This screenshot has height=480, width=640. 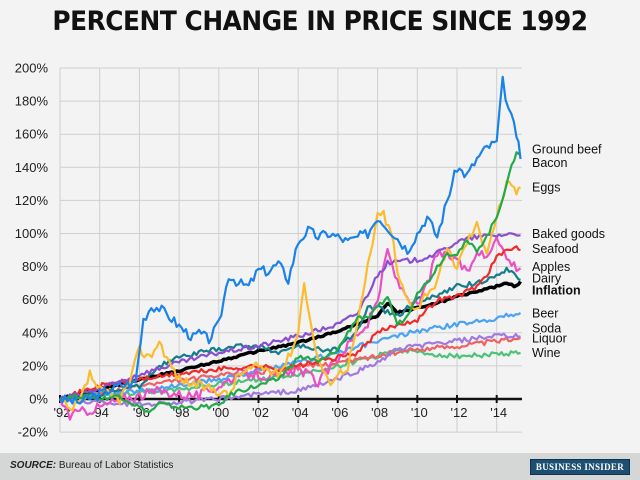 What do you see at coordinates (101, 412) in the screenshot?
I see `x-tick-label: 94` at bounding box center [101, 412].